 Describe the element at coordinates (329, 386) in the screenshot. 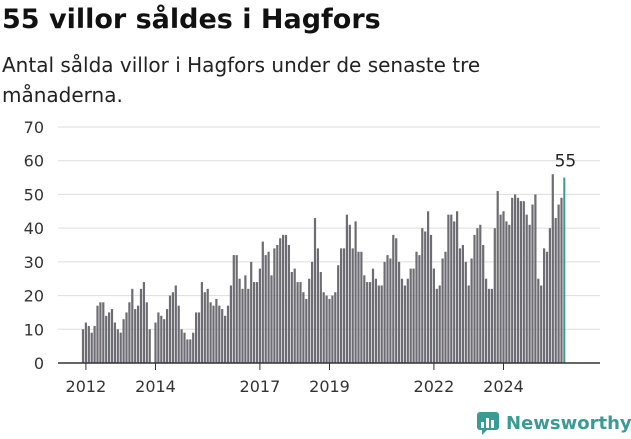

I see `x-tick-label: 2019` at that location.